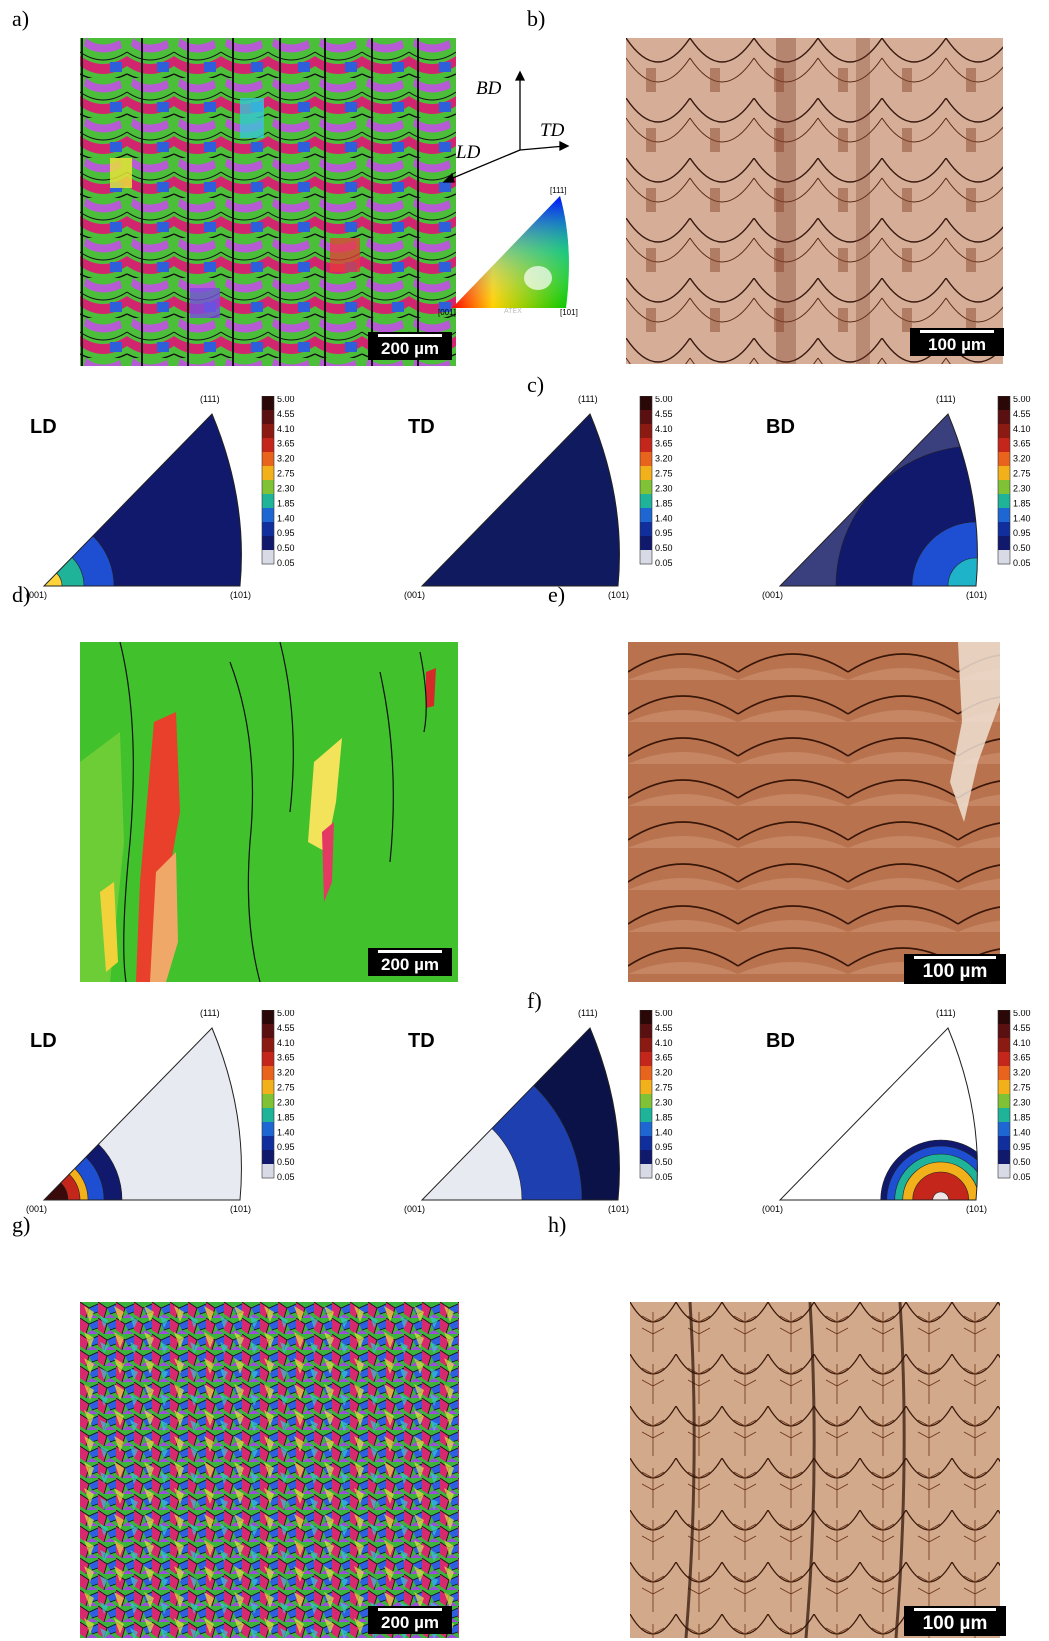 The height and width of the screenshot is (1641, 1049). Describe the element at coordinates (468, 152) in the screenshot. I see `axis-ld-label: LD` at that location.